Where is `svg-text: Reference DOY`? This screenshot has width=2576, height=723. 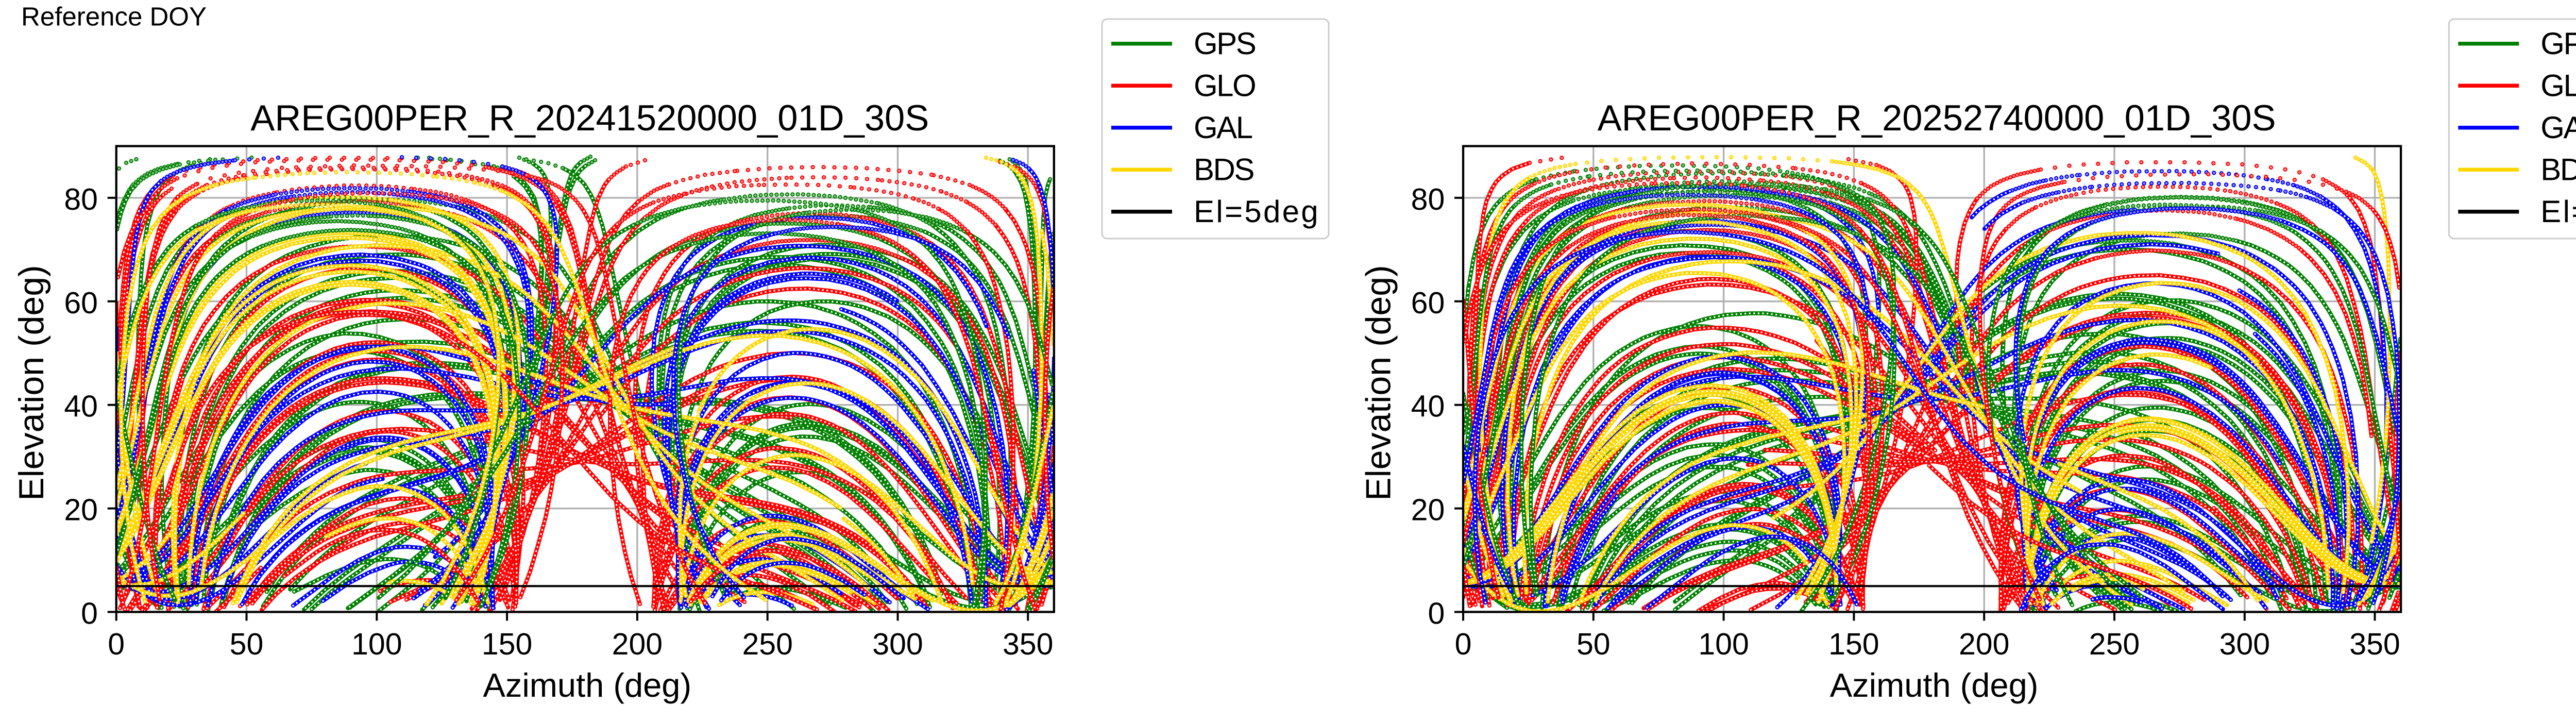 svg-text: Reference DOY is located at coordinates (114, 16).